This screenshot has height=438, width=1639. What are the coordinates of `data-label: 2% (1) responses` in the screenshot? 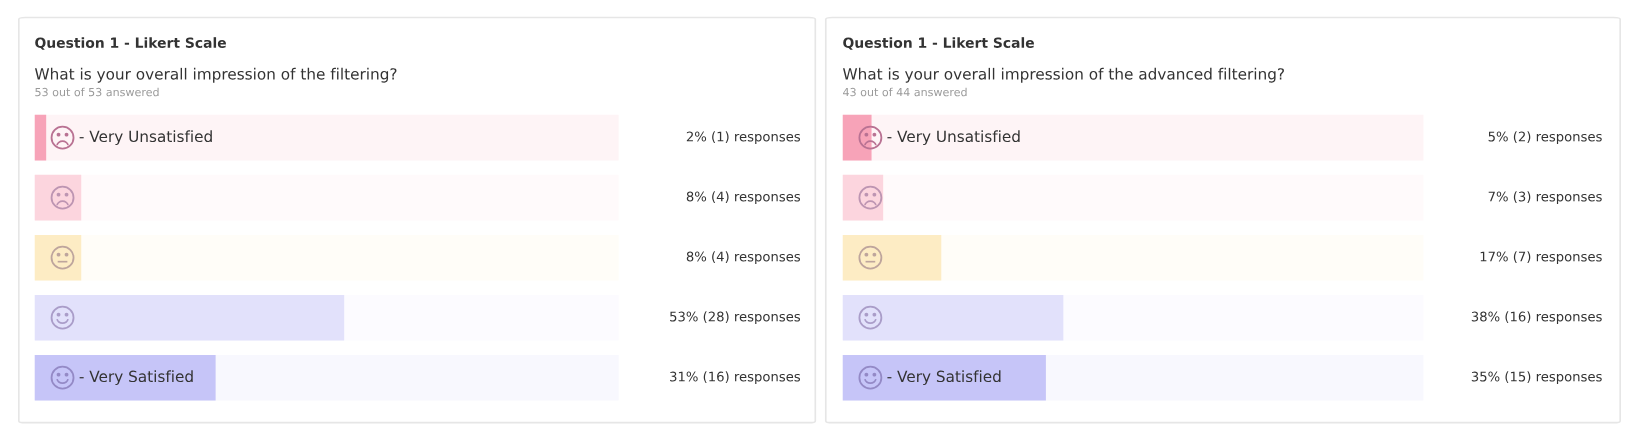 It's located at (743, 138).